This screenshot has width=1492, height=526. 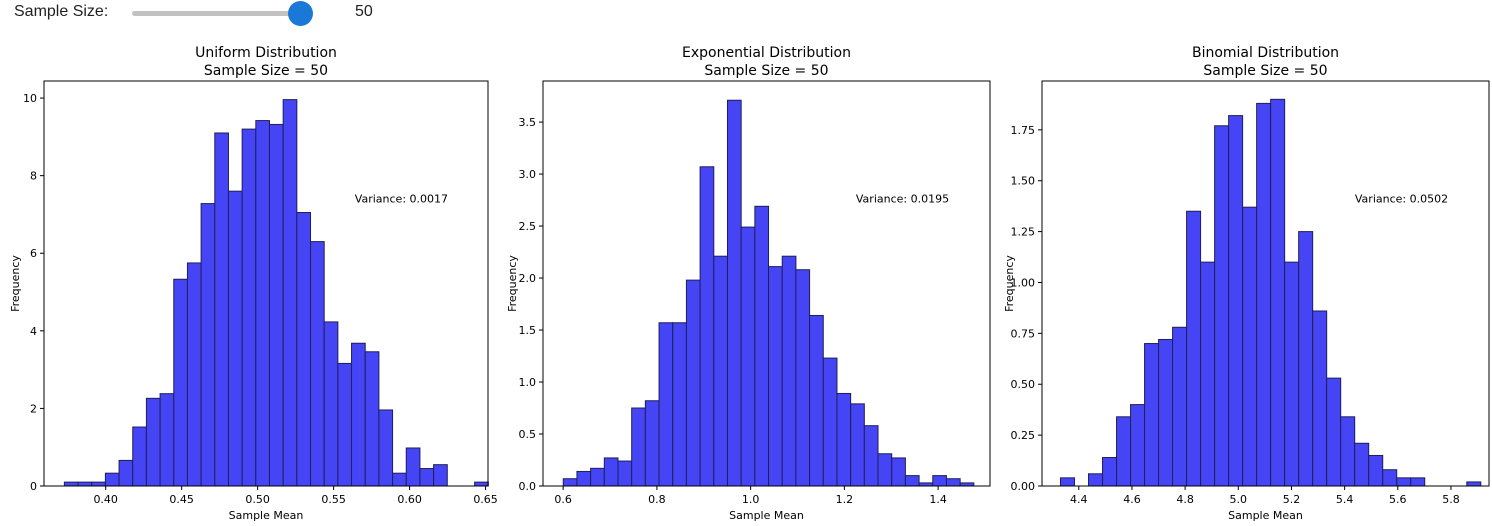 I want to click on chart-subtitle: Sample Size = 50, so click(x=1265, y=71).